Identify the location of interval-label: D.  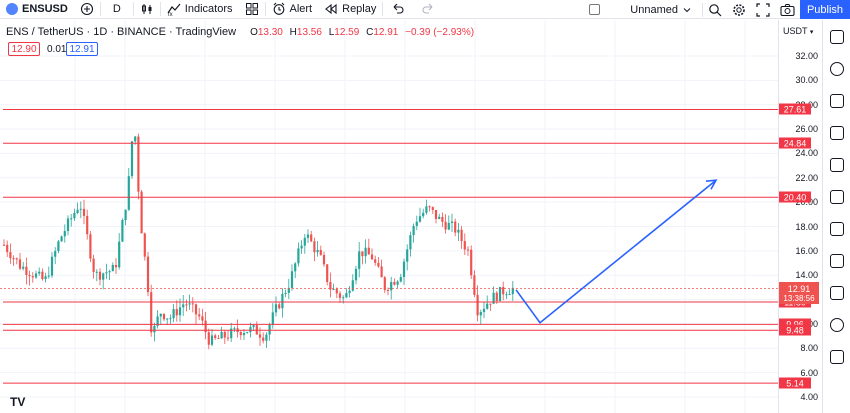
(116, 9).